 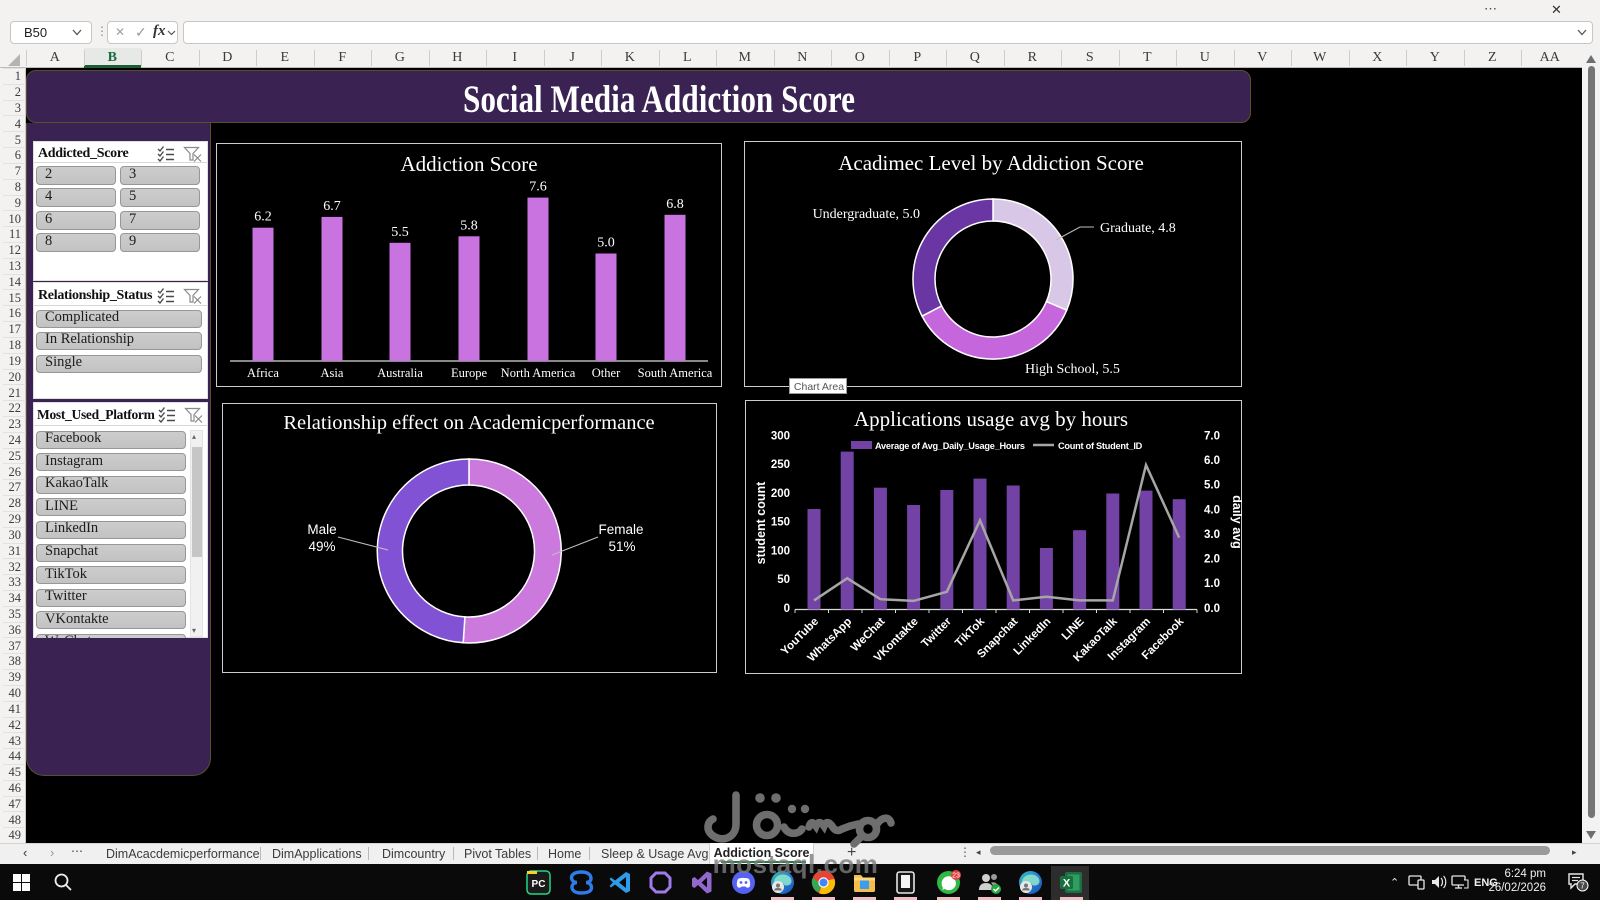 I want to click on svg-text: 50, so click(x=783, y=580).